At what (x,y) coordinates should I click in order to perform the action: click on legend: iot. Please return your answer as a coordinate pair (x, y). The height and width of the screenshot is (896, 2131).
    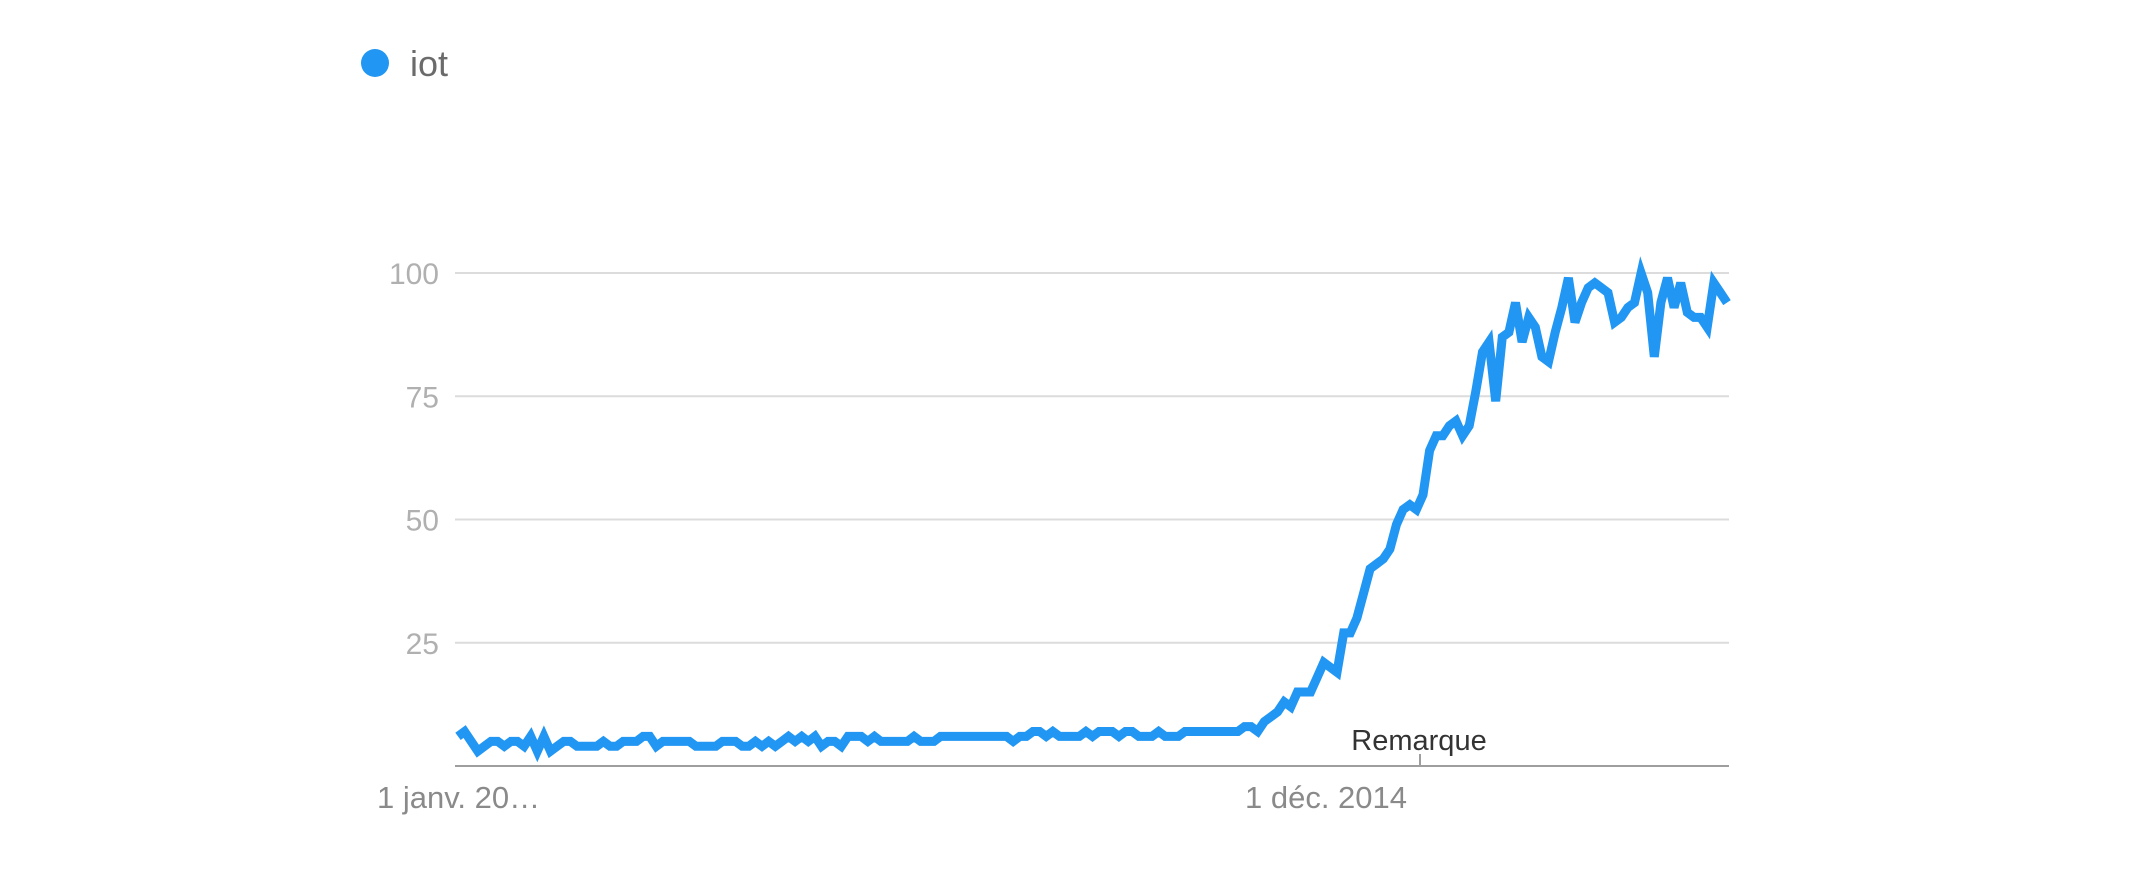
    Looking at the image, I should click on (404, 63).